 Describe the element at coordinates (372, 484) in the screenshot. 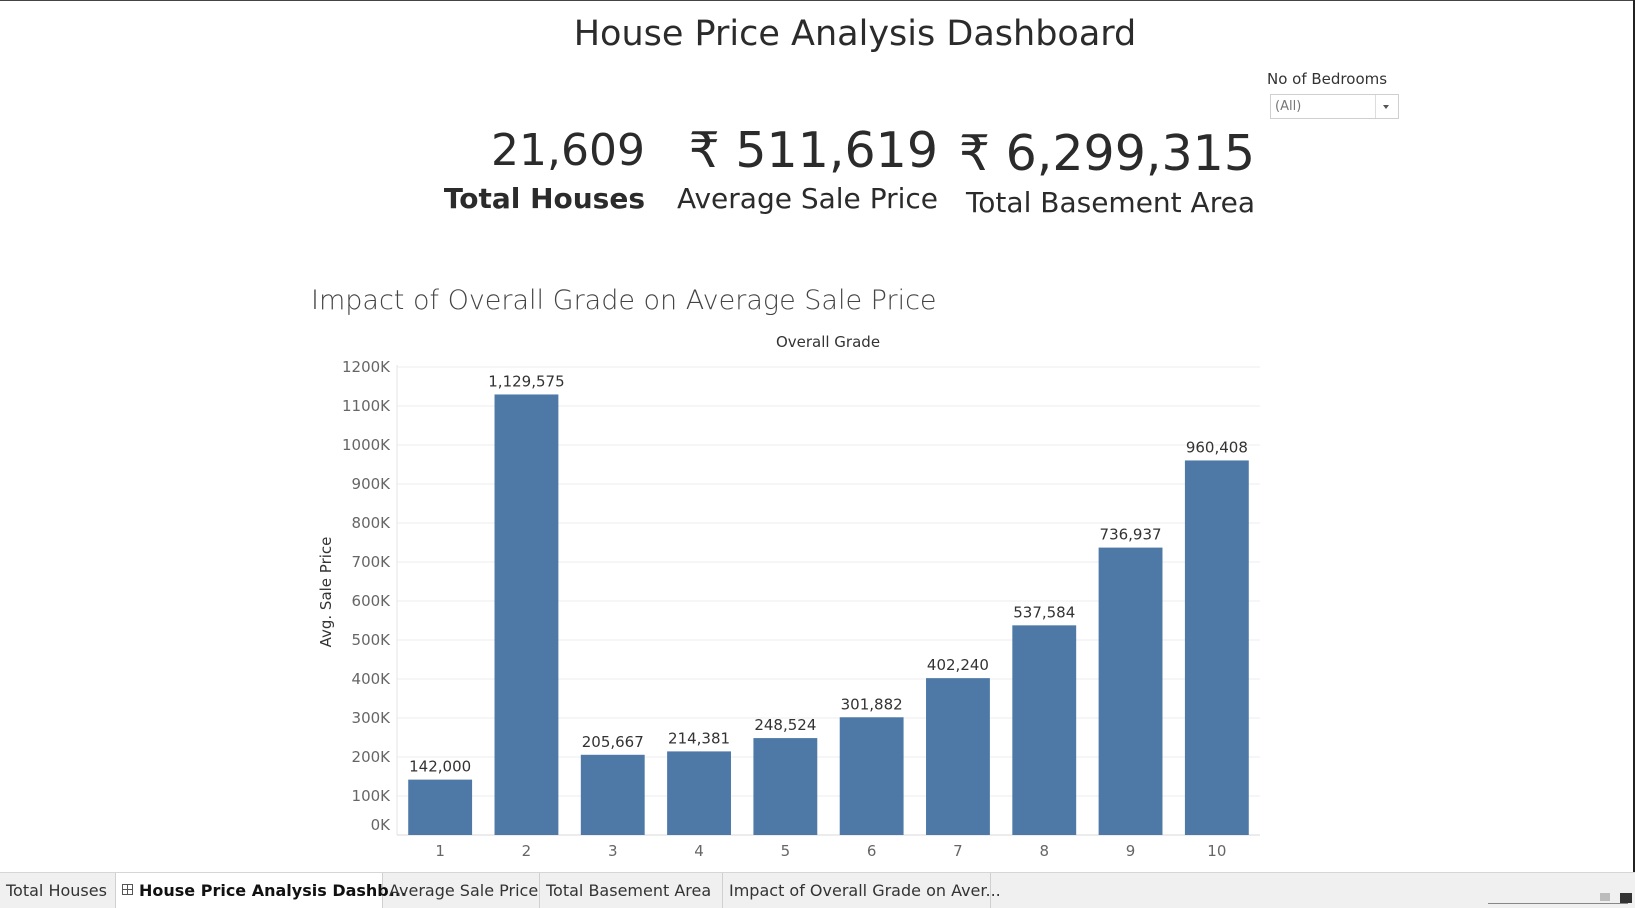

I see `y-tick-label: 900K` at that location.